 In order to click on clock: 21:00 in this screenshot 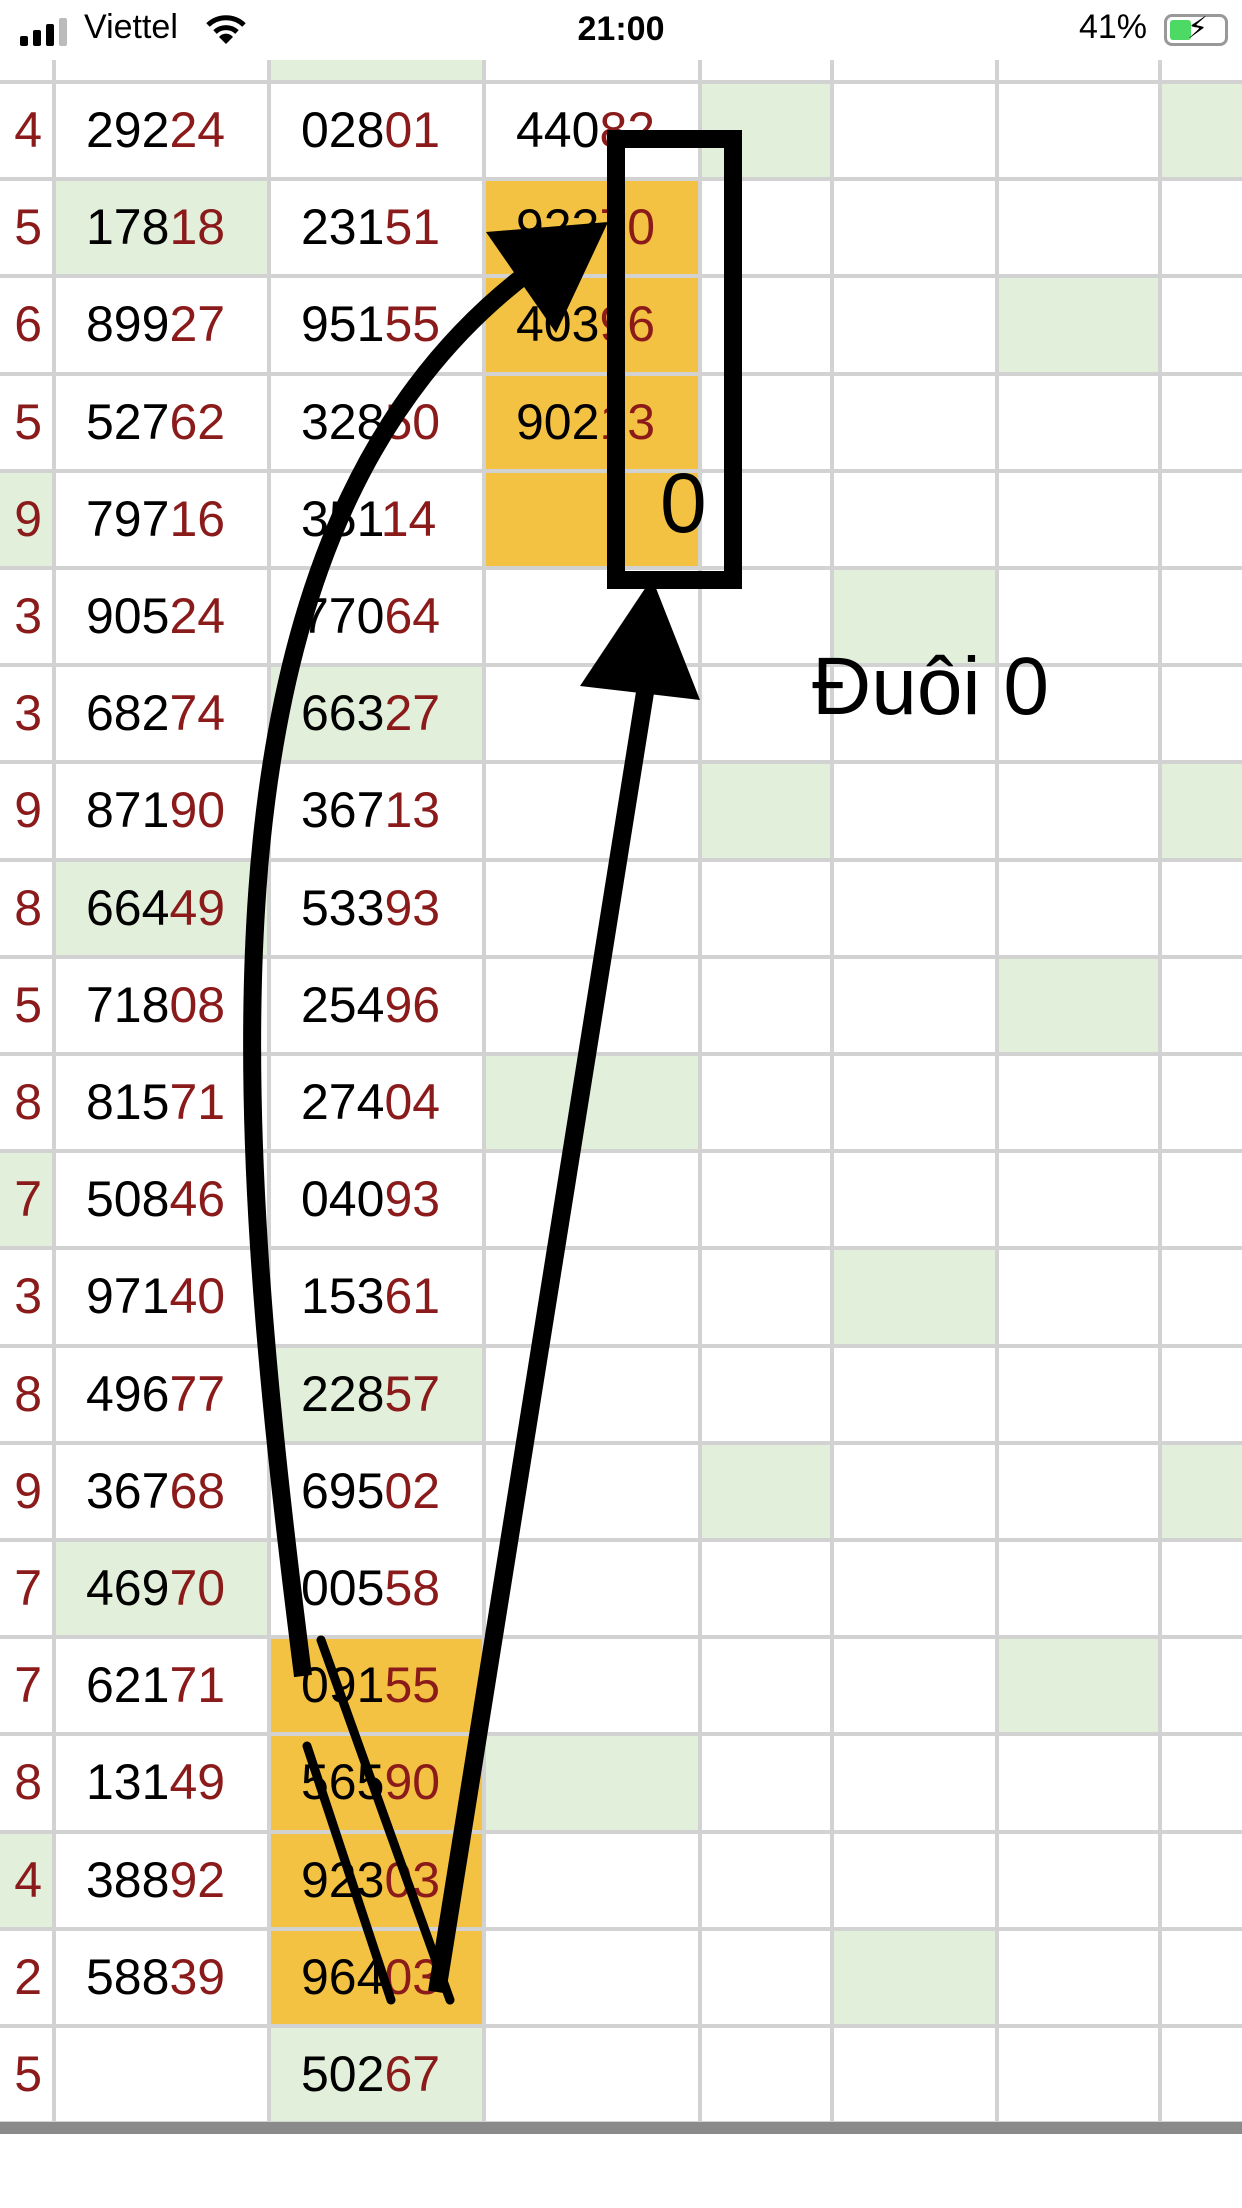, I will do `click(621, 29)`.